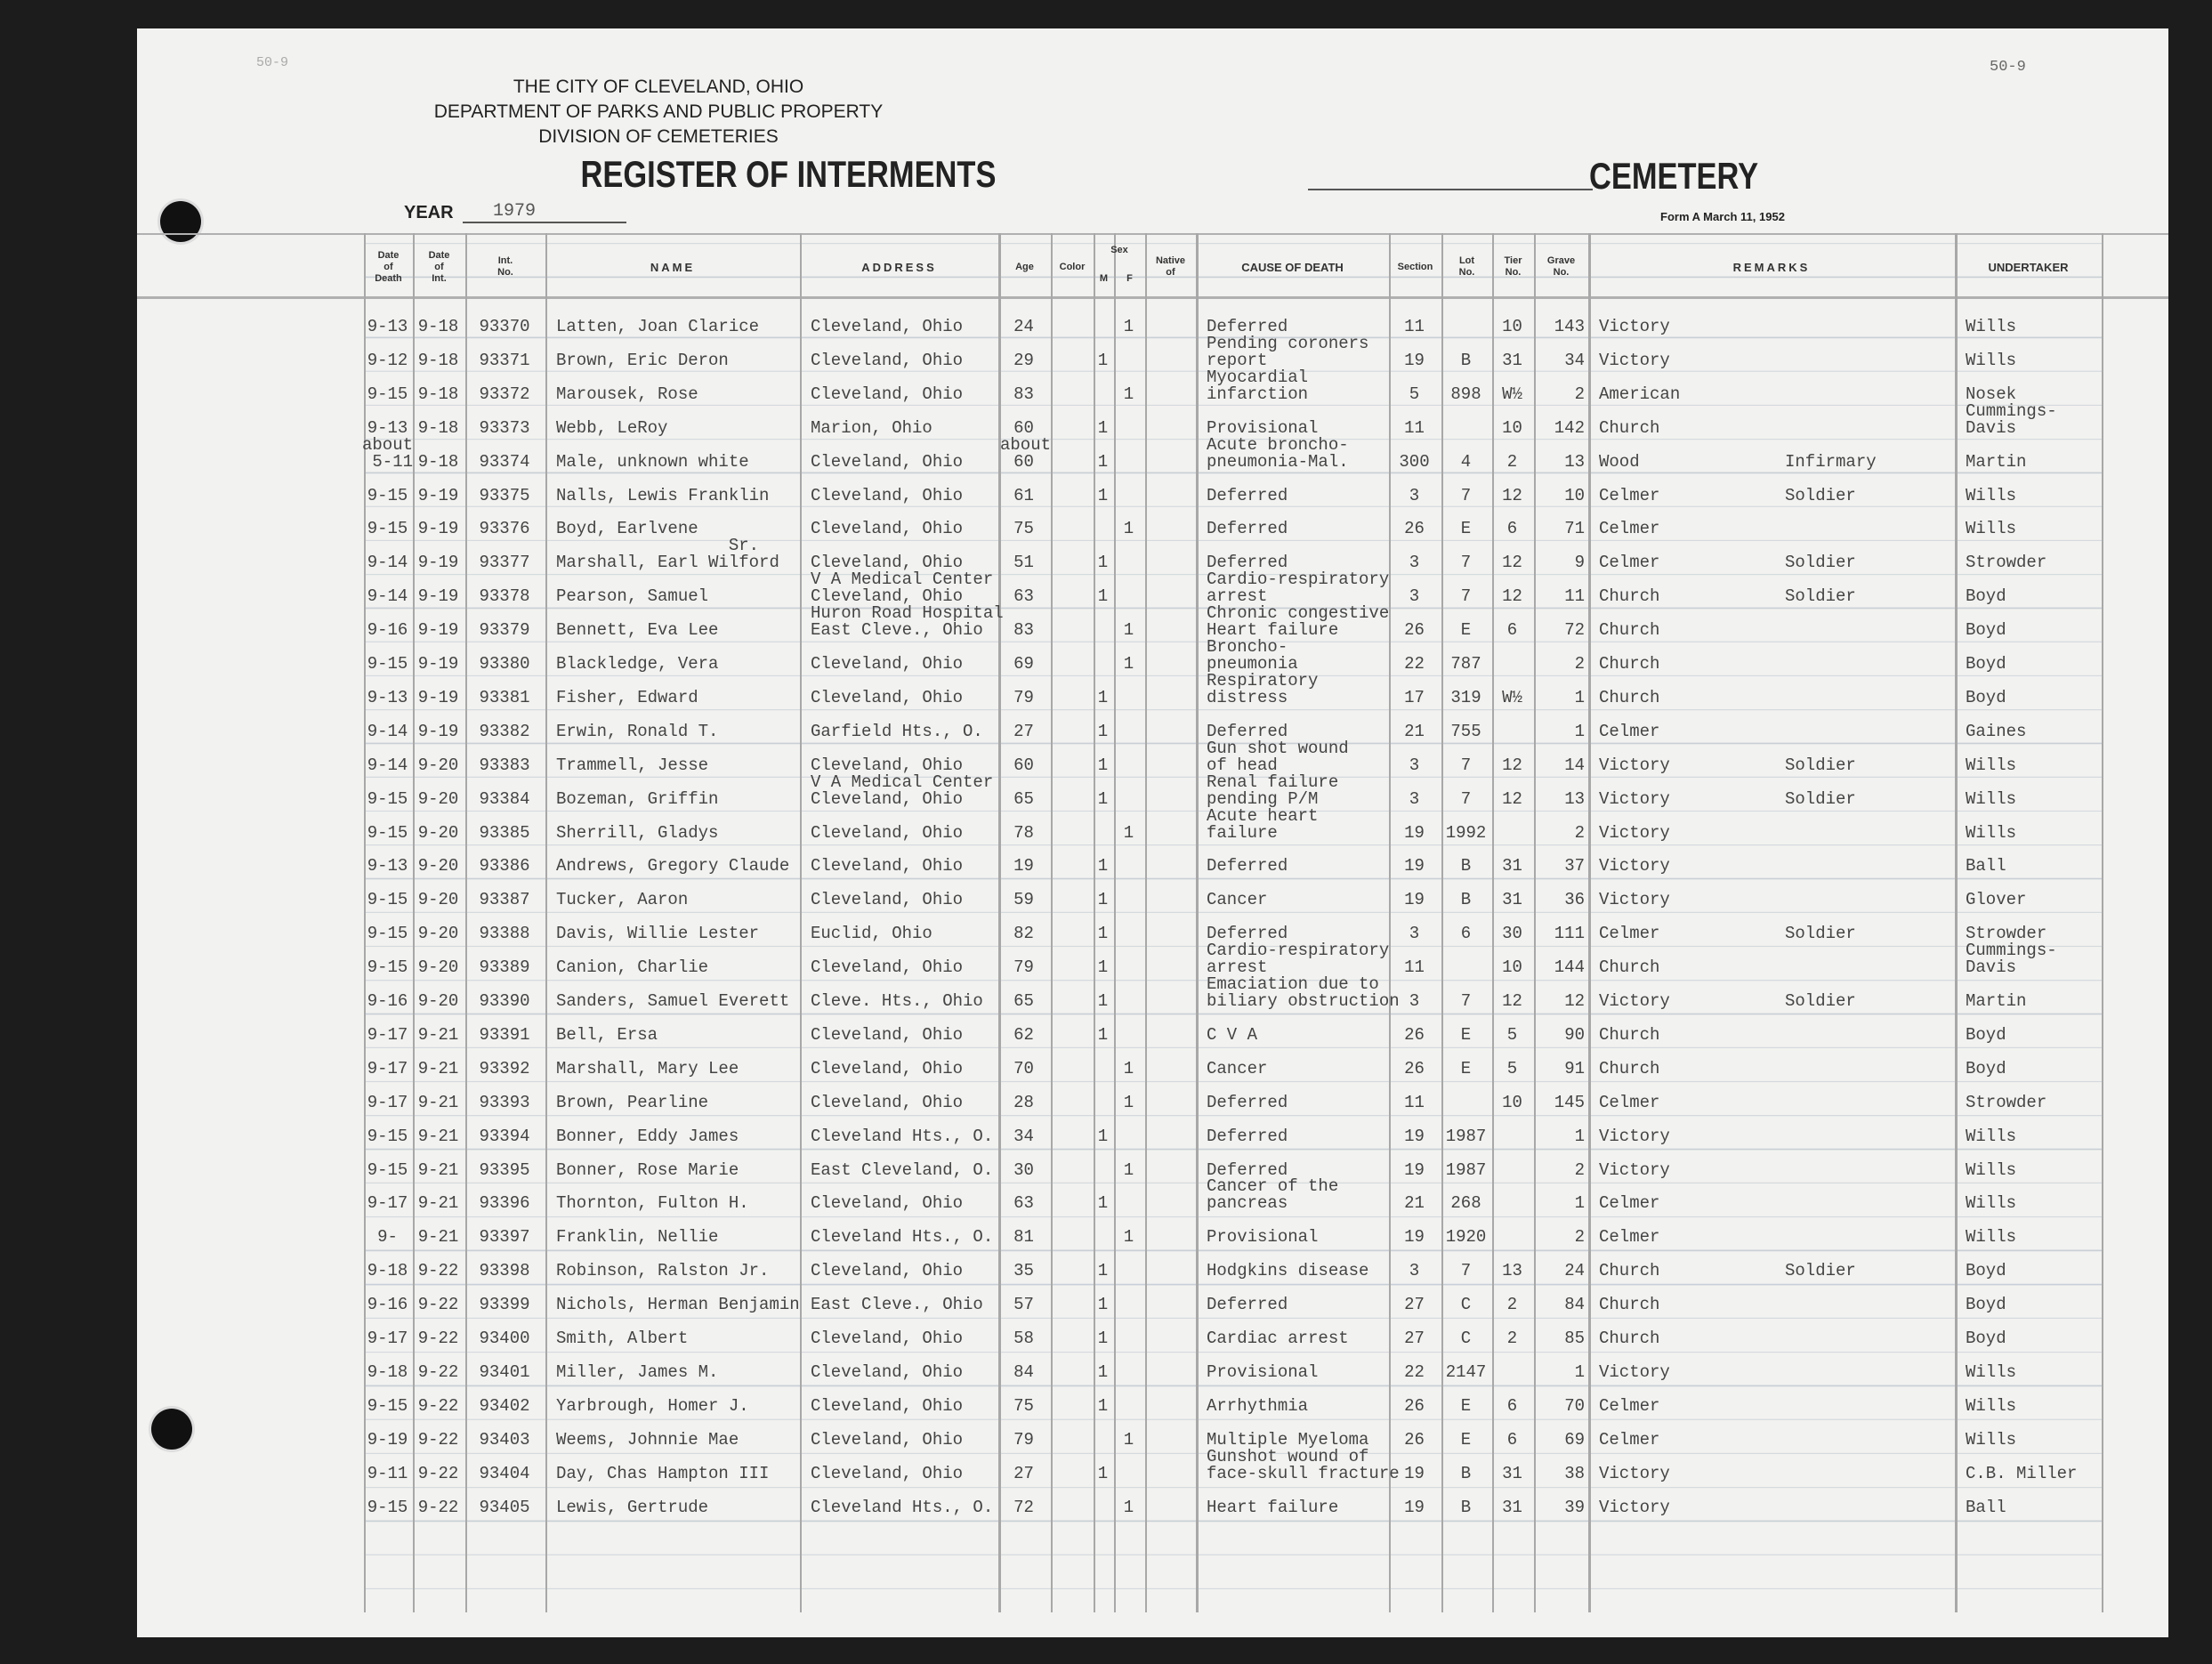 The width and height of the screenshot is (2212, 1664). Describe the element at coordinates (627, 697) in the screenshot. I see `name: Fisher, Edward` at that location.